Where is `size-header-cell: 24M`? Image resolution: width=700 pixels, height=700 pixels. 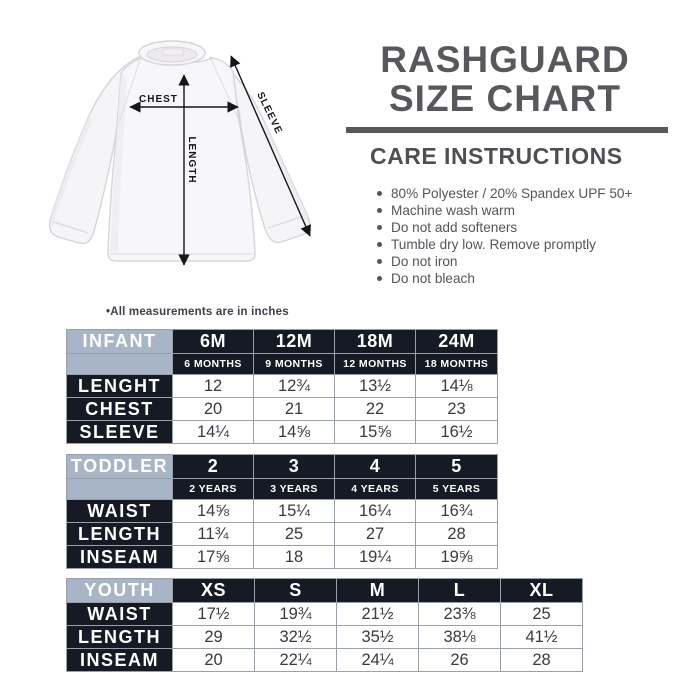 size-header-cell: 24M is located at coordinates (456, 341).